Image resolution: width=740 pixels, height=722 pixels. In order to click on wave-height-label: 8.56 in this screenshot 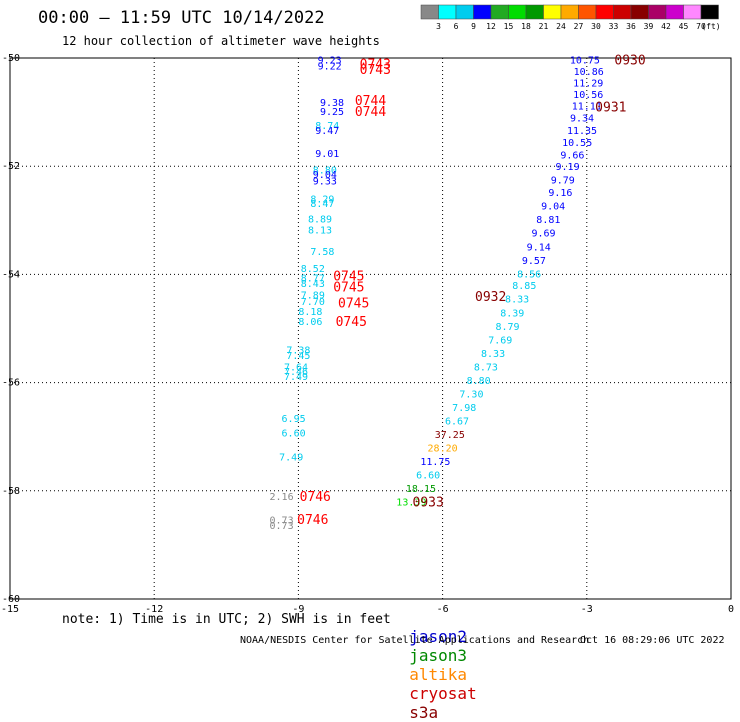, I will do `click(529, 274)`.